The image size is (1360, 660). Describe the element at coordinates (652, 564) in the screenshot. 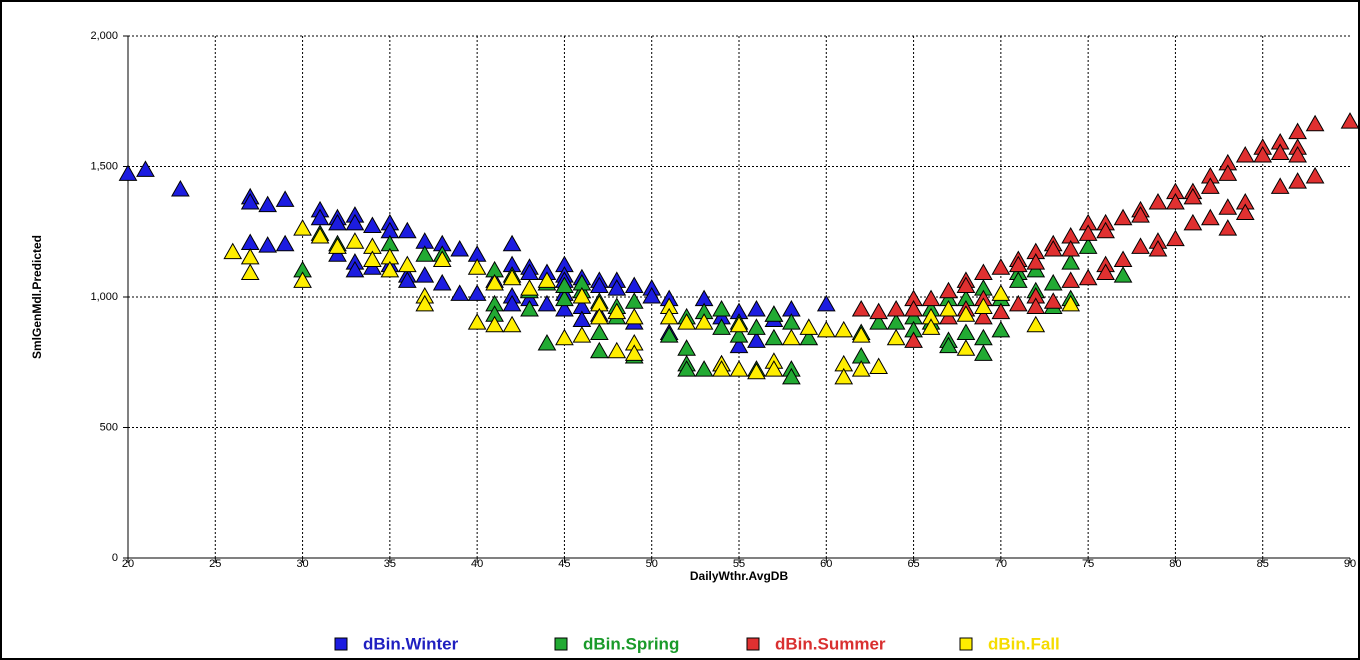

I see `x-tick-label: 50` at that location.